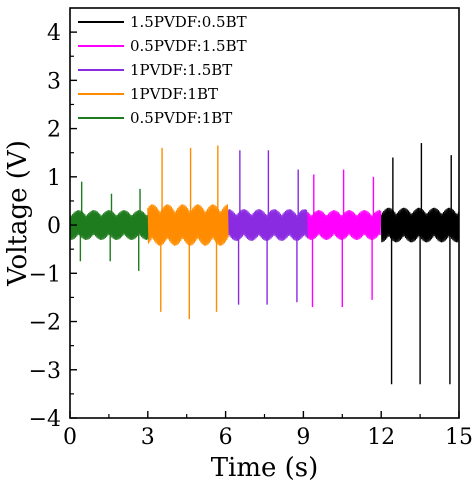 The width and height of the screenshot is (474, 485). I want to click on y-axis-title: Voltage (V), so click(18, 213).